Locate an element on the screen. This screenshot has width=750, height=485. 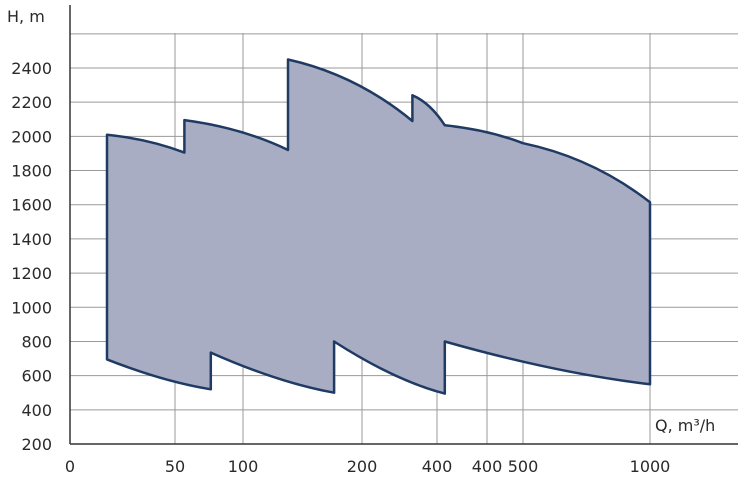
y-tick-label: 1800 is located at coordinates (31, 171).